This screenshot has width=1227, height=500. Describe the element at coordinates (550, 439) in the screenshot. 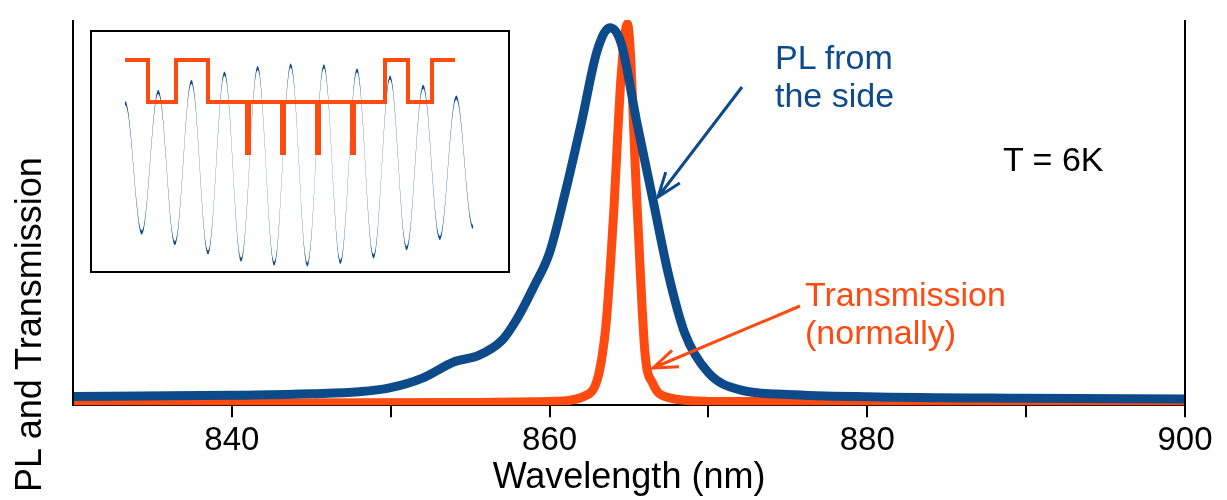

I see `x-tick-label: 860` at that location.